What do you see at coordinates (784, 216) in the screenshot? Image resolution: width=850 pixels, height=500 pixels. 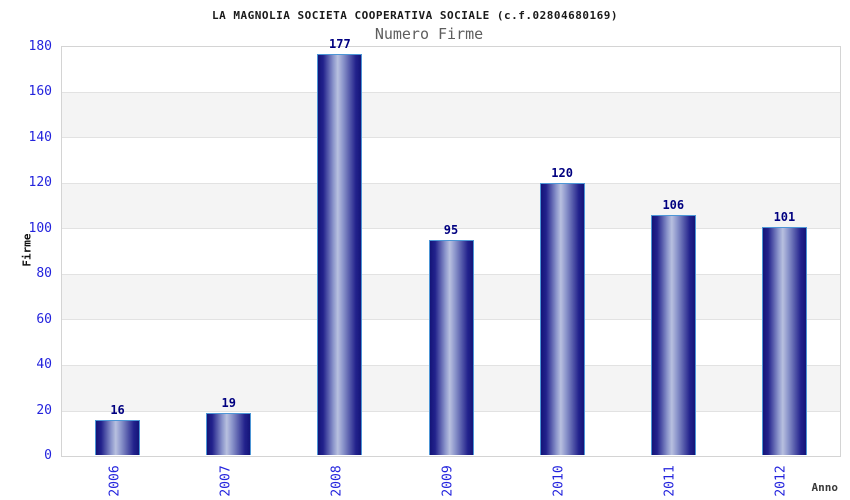 I see `bar-value-label: 101` at bounding box center [784, 216].